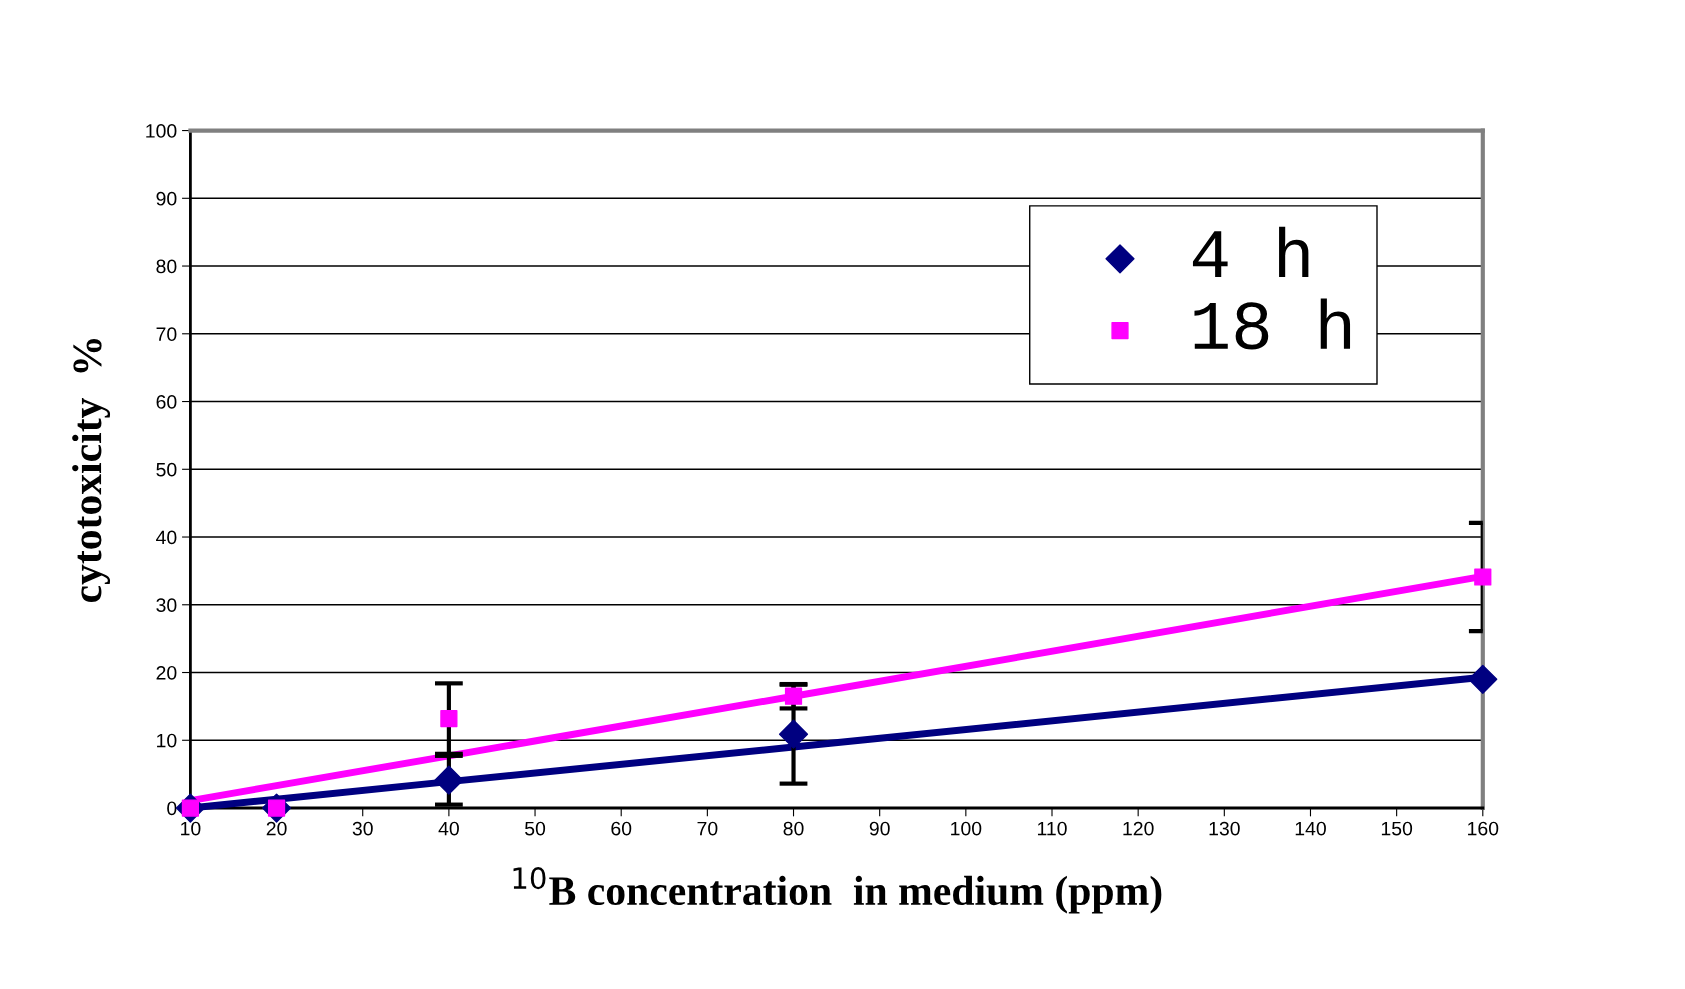  Describe the element at coordinates (1397, 828) in the screenshot. I see `x-tick-label: 150` at that location.